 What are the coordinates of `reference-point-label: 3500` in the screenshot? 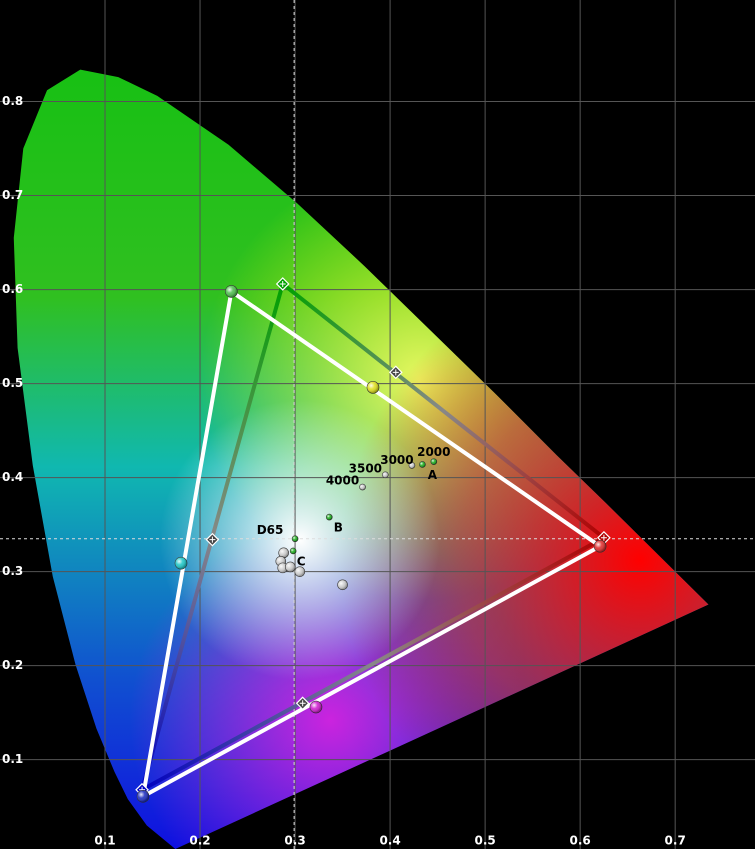 It's located at (365, 468).